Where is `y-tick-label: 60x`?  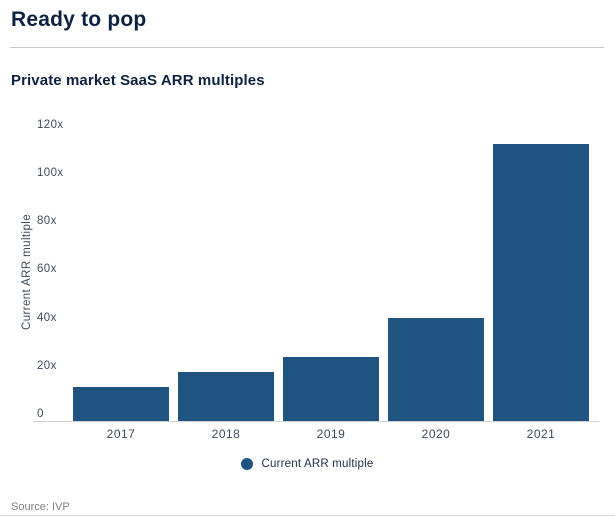 y-tick-label: 60x is located at coordinates (47, 269).